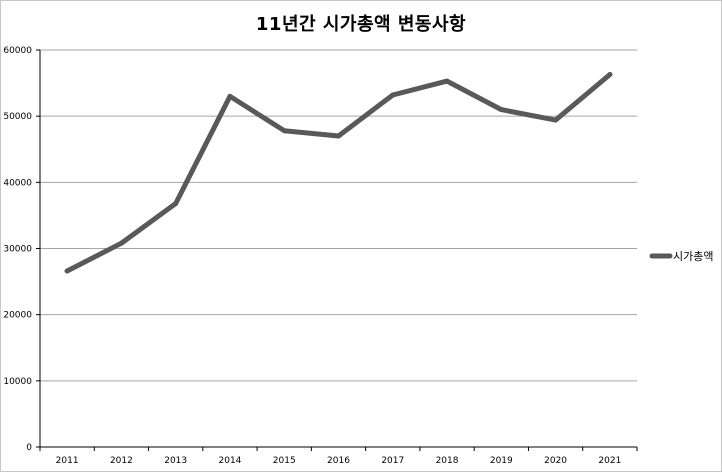 Image resolution: width=722 pixels, height=472 pixels. I want to click on y-tick-label-30000: 30000, so click(17, 250).